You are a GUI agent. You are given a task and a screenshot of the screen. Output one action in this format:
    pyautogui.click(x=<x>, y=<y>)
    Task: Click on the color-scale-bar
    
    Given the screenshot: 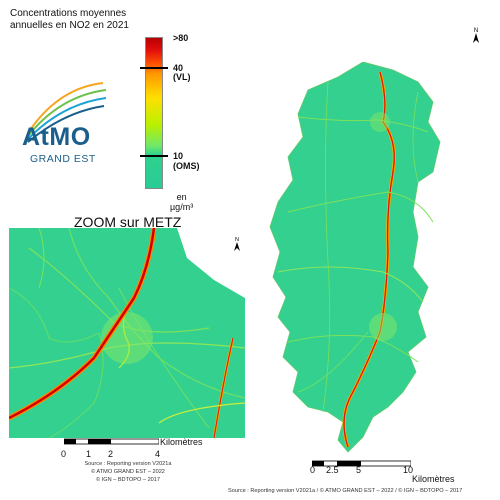 What is the action you would take?
    pyautogui.click(x=154, y=113)
    